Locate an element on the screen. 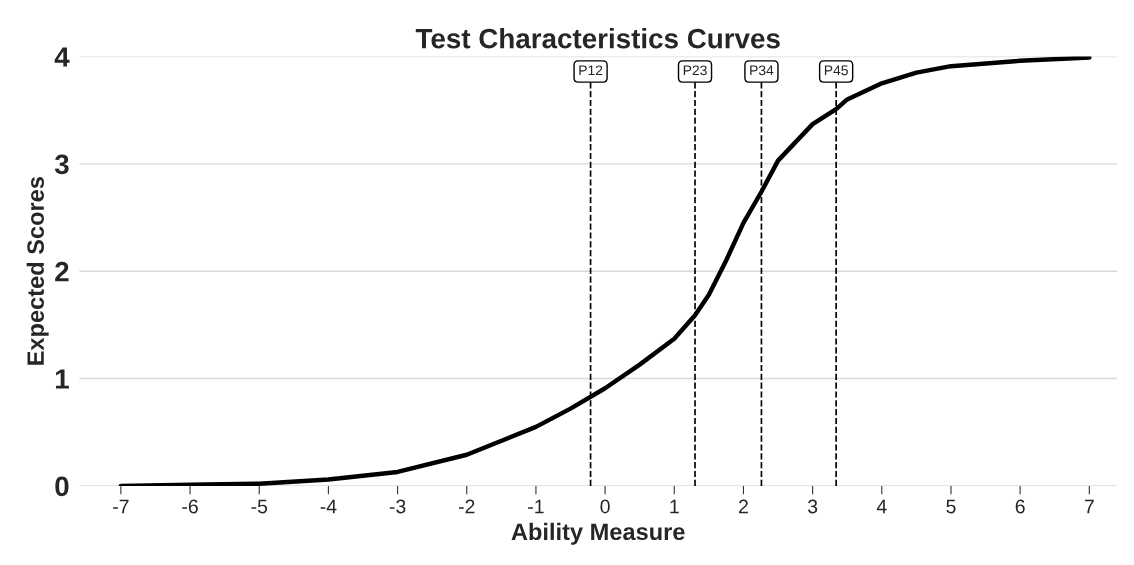 This screenshot has height=565, width=1134. x-tick-label: -5 is located at coordinates (259, 506).